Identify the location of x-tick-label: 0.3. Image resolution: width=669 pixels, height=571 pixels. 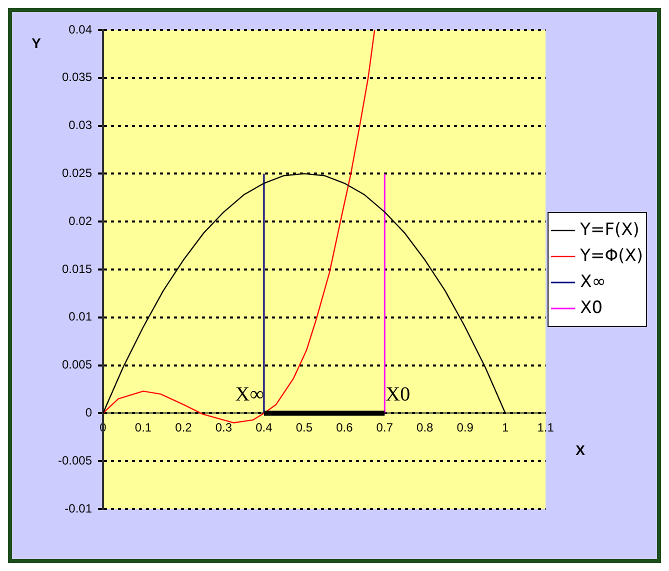
(223, 427).